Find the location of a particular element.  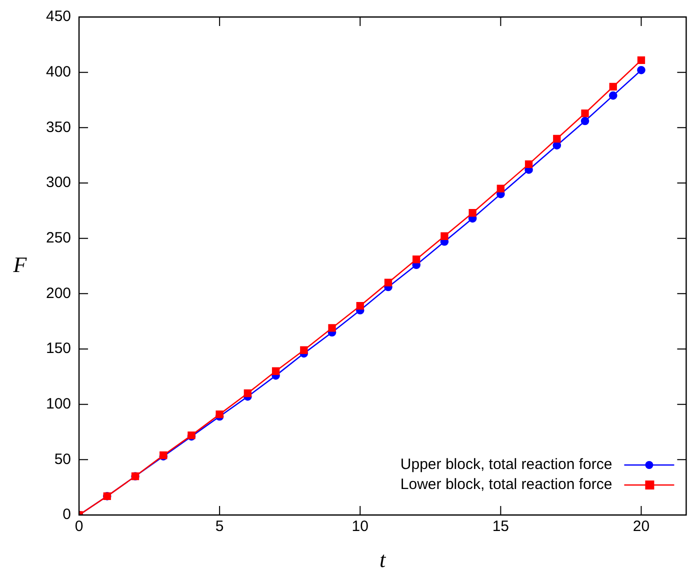

y-tick-label: 0 is located at coordinates (67, 515).